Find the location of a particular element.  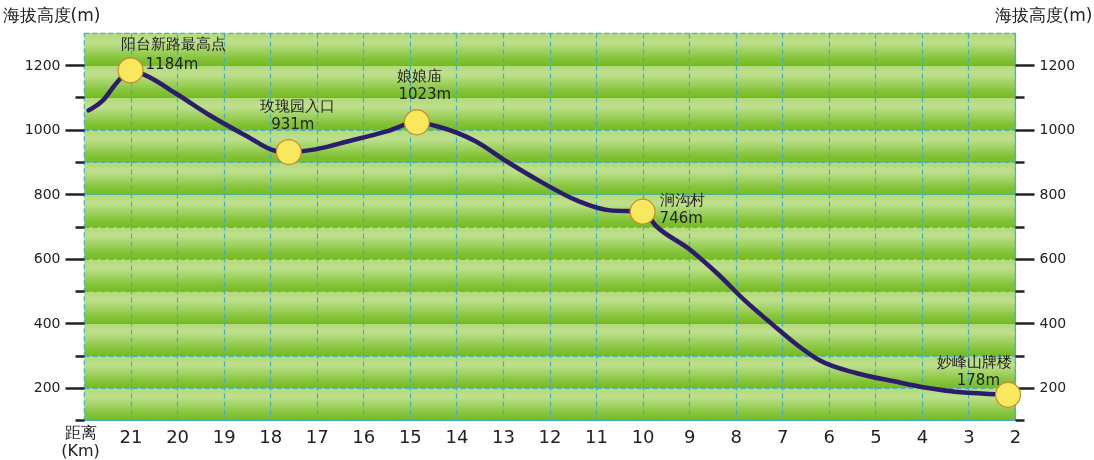

annotation: 妙峰山牌楼 is located at coordinates (975, 361).